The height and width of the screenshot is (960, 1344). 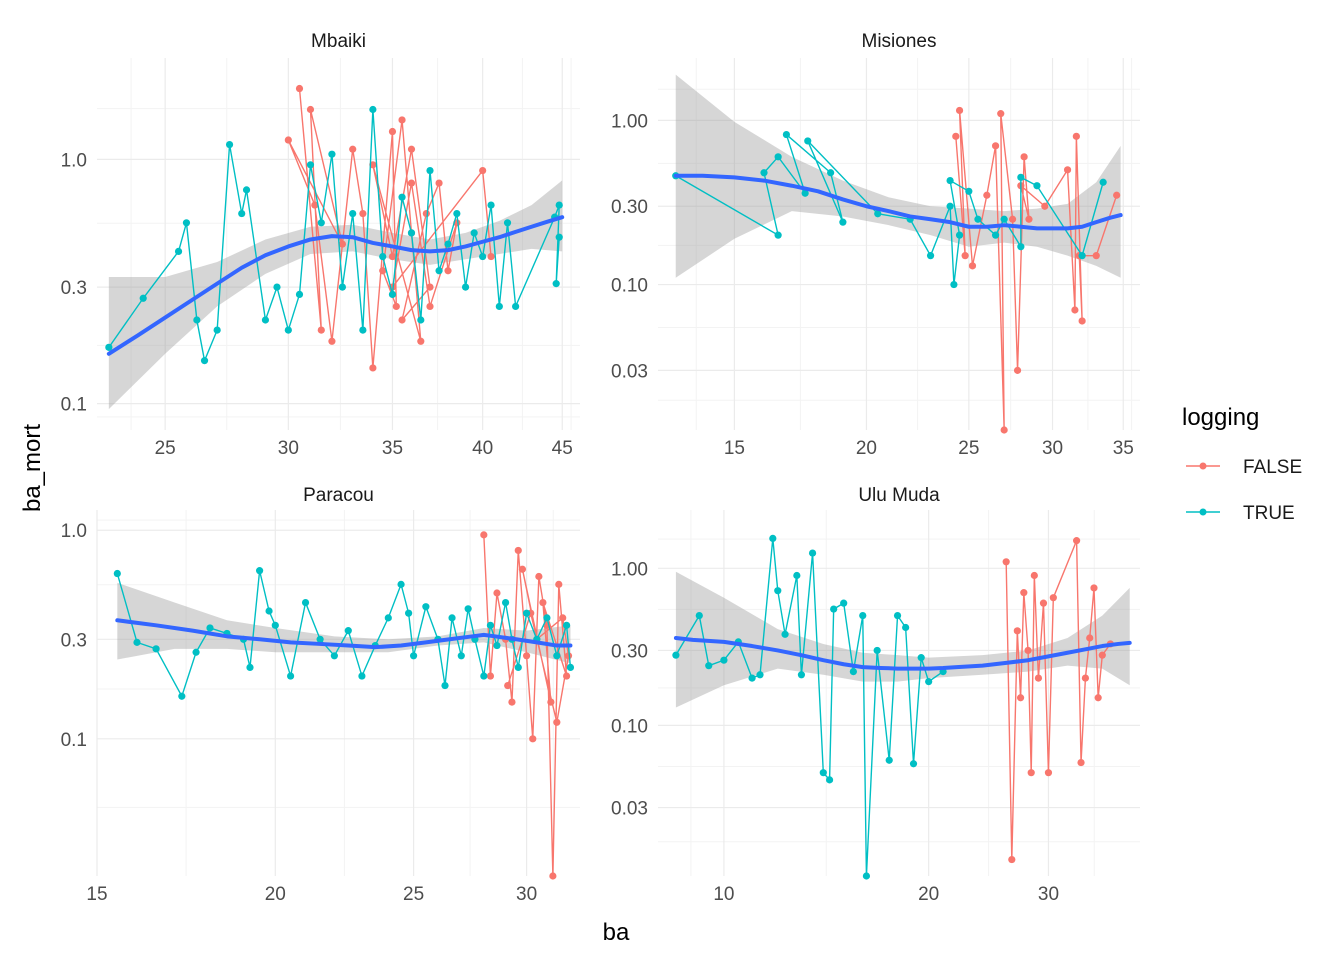 What do you see at coordinates (1220, 417) in the screenshot?
I see `legend-title: logging` at bounding box center [1220, 417].